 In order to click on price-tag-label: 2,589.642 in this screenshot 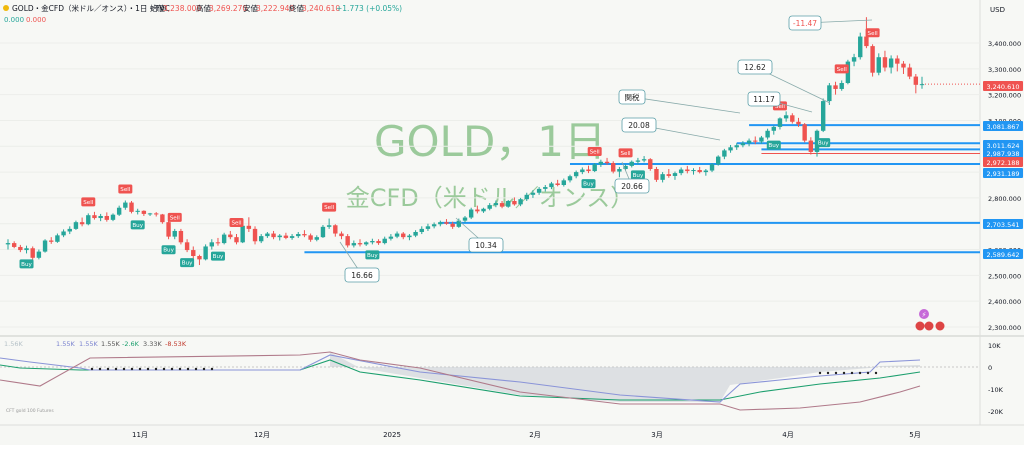, I will do `click(1002, 255)`.